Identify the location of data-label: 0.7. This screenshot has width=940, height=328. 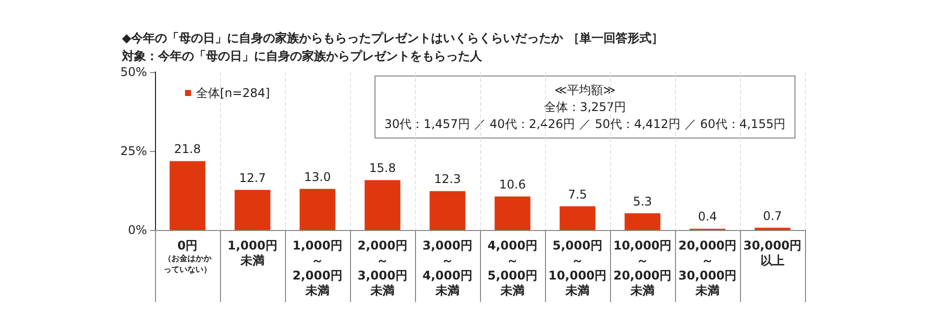
(772, 215).